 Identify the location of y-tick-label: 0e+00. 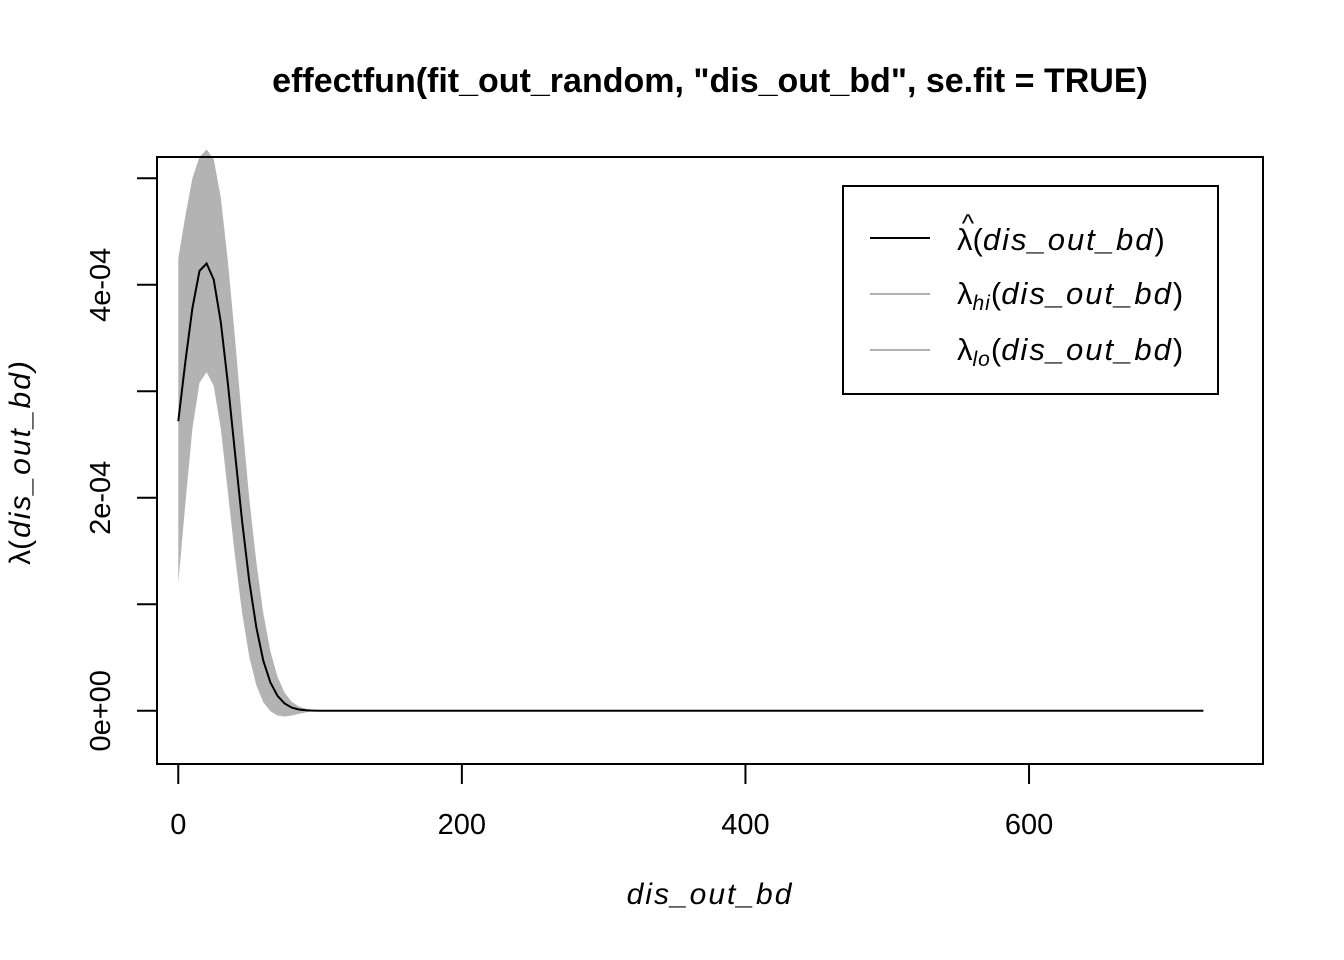
(101, 710).